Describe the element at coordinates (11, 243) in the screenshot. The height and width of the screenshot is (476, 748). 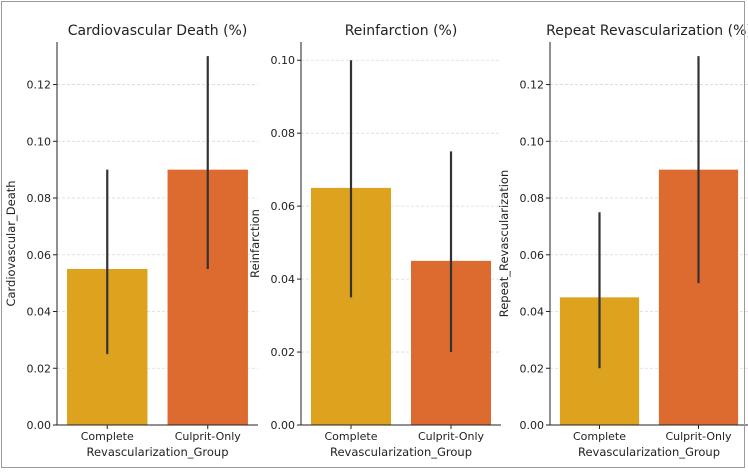
I see `y-axis-label: Cardiovascular_Death` at that location.